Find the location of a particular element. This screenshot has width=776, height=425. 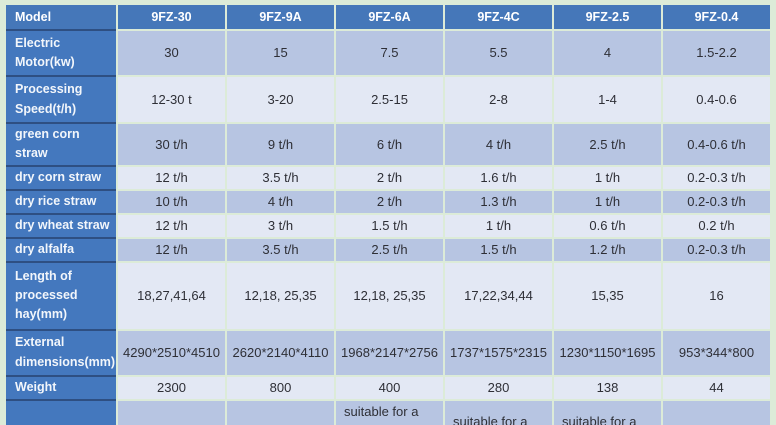

cell-dry-wheat-straw-9fz-30: 12 t/h is located at coordinates (171, 225).